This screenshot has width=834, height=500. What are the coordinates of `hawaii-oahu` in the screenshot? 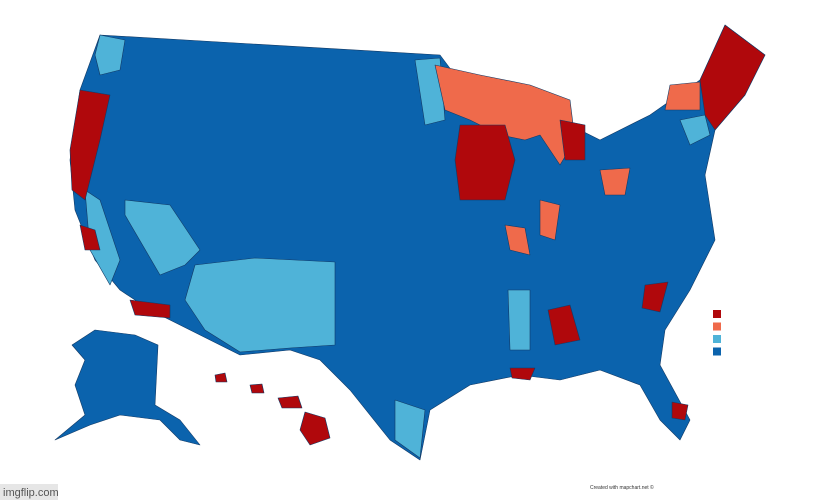 It's located at (257, 388).